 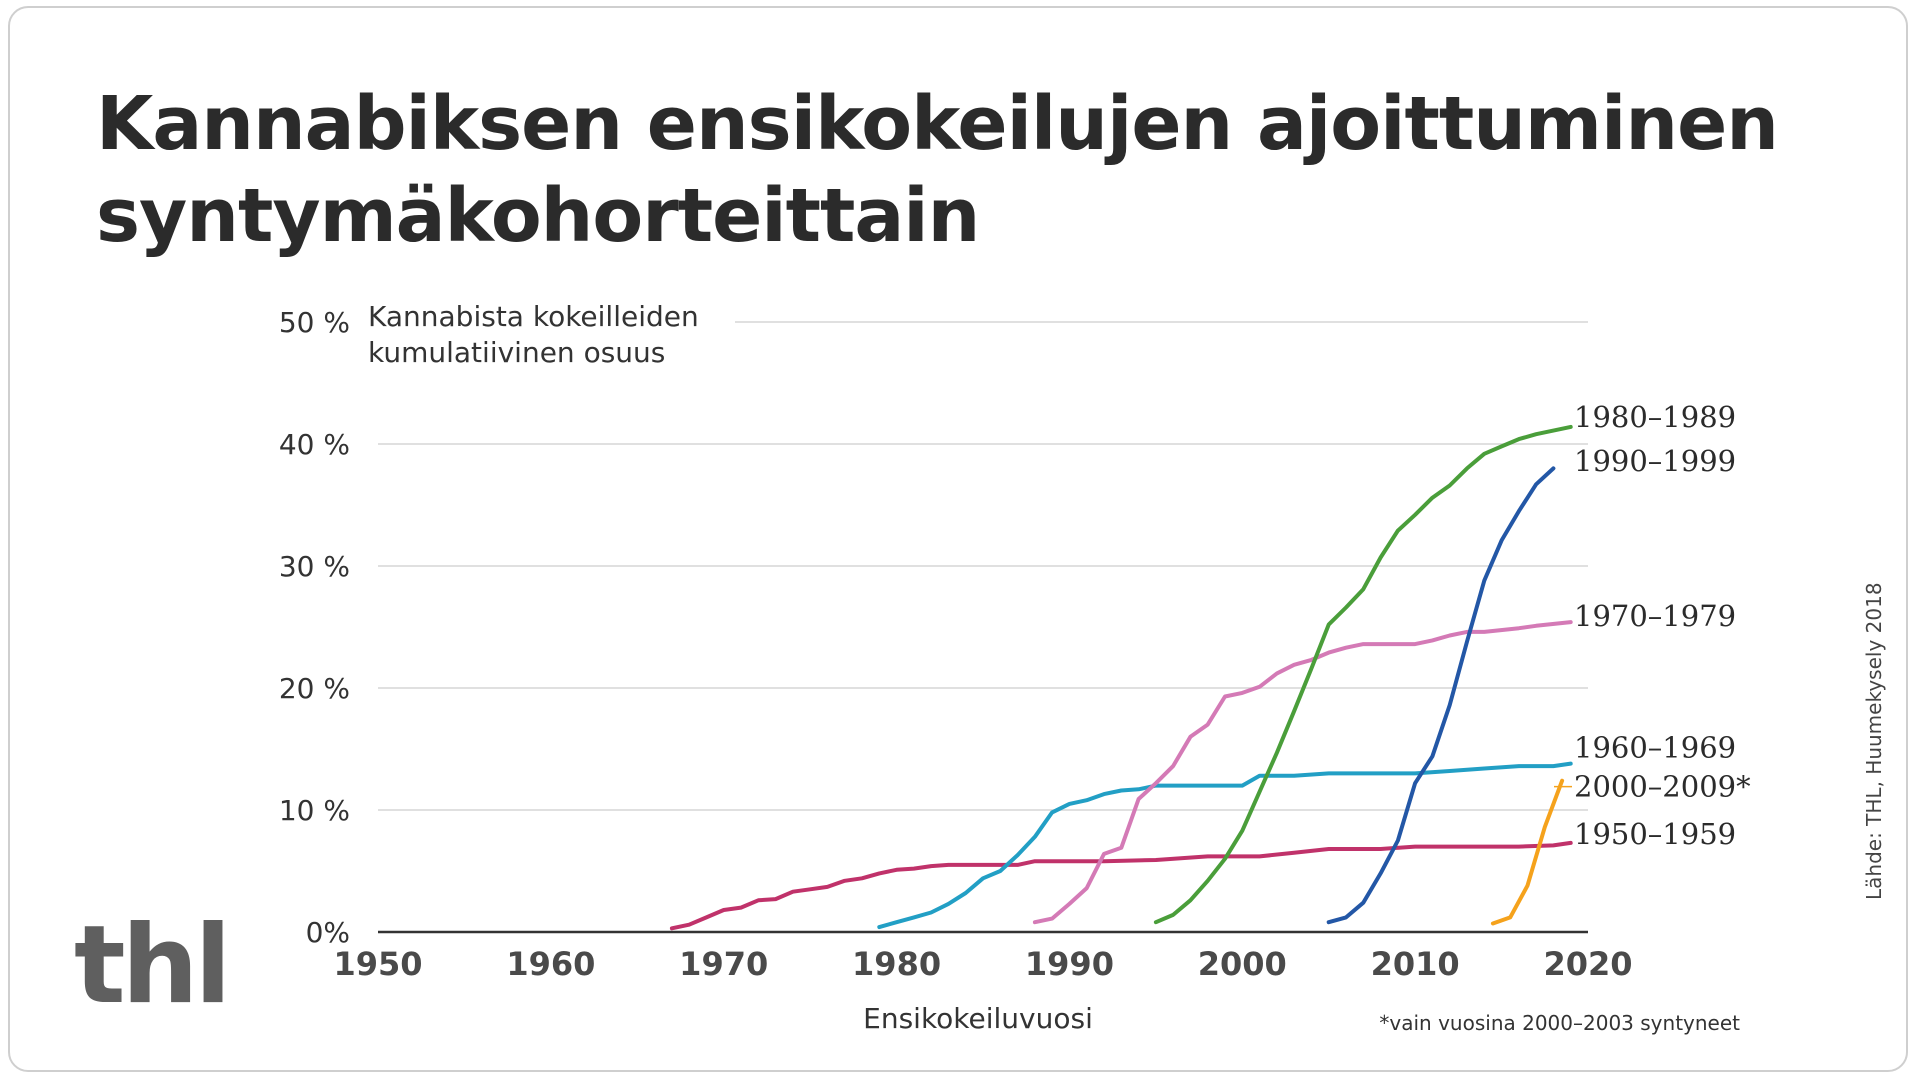 What do you see at coordinates (896, 964) in the screenshot?
I see `x-tick-label: 1980` at bounding box center [896, 964].